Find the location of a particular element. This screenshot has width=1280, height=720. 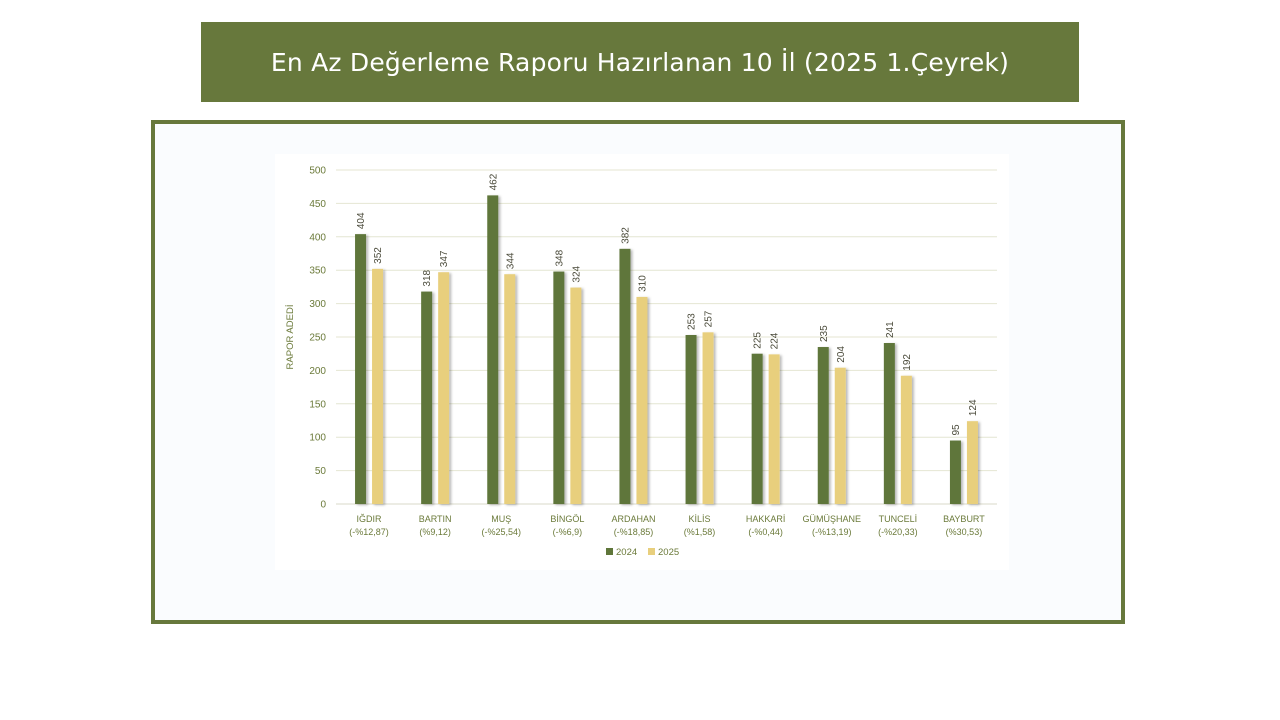

x-tick-label: TUNCELİ is located at coordinates (898, 519).